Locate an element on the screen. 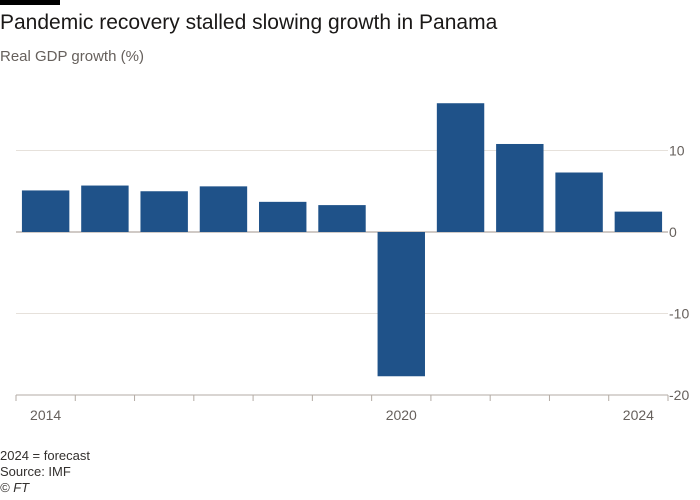 The image size is (700, 500). ft-top-bar is located at coordinates (30, 2).